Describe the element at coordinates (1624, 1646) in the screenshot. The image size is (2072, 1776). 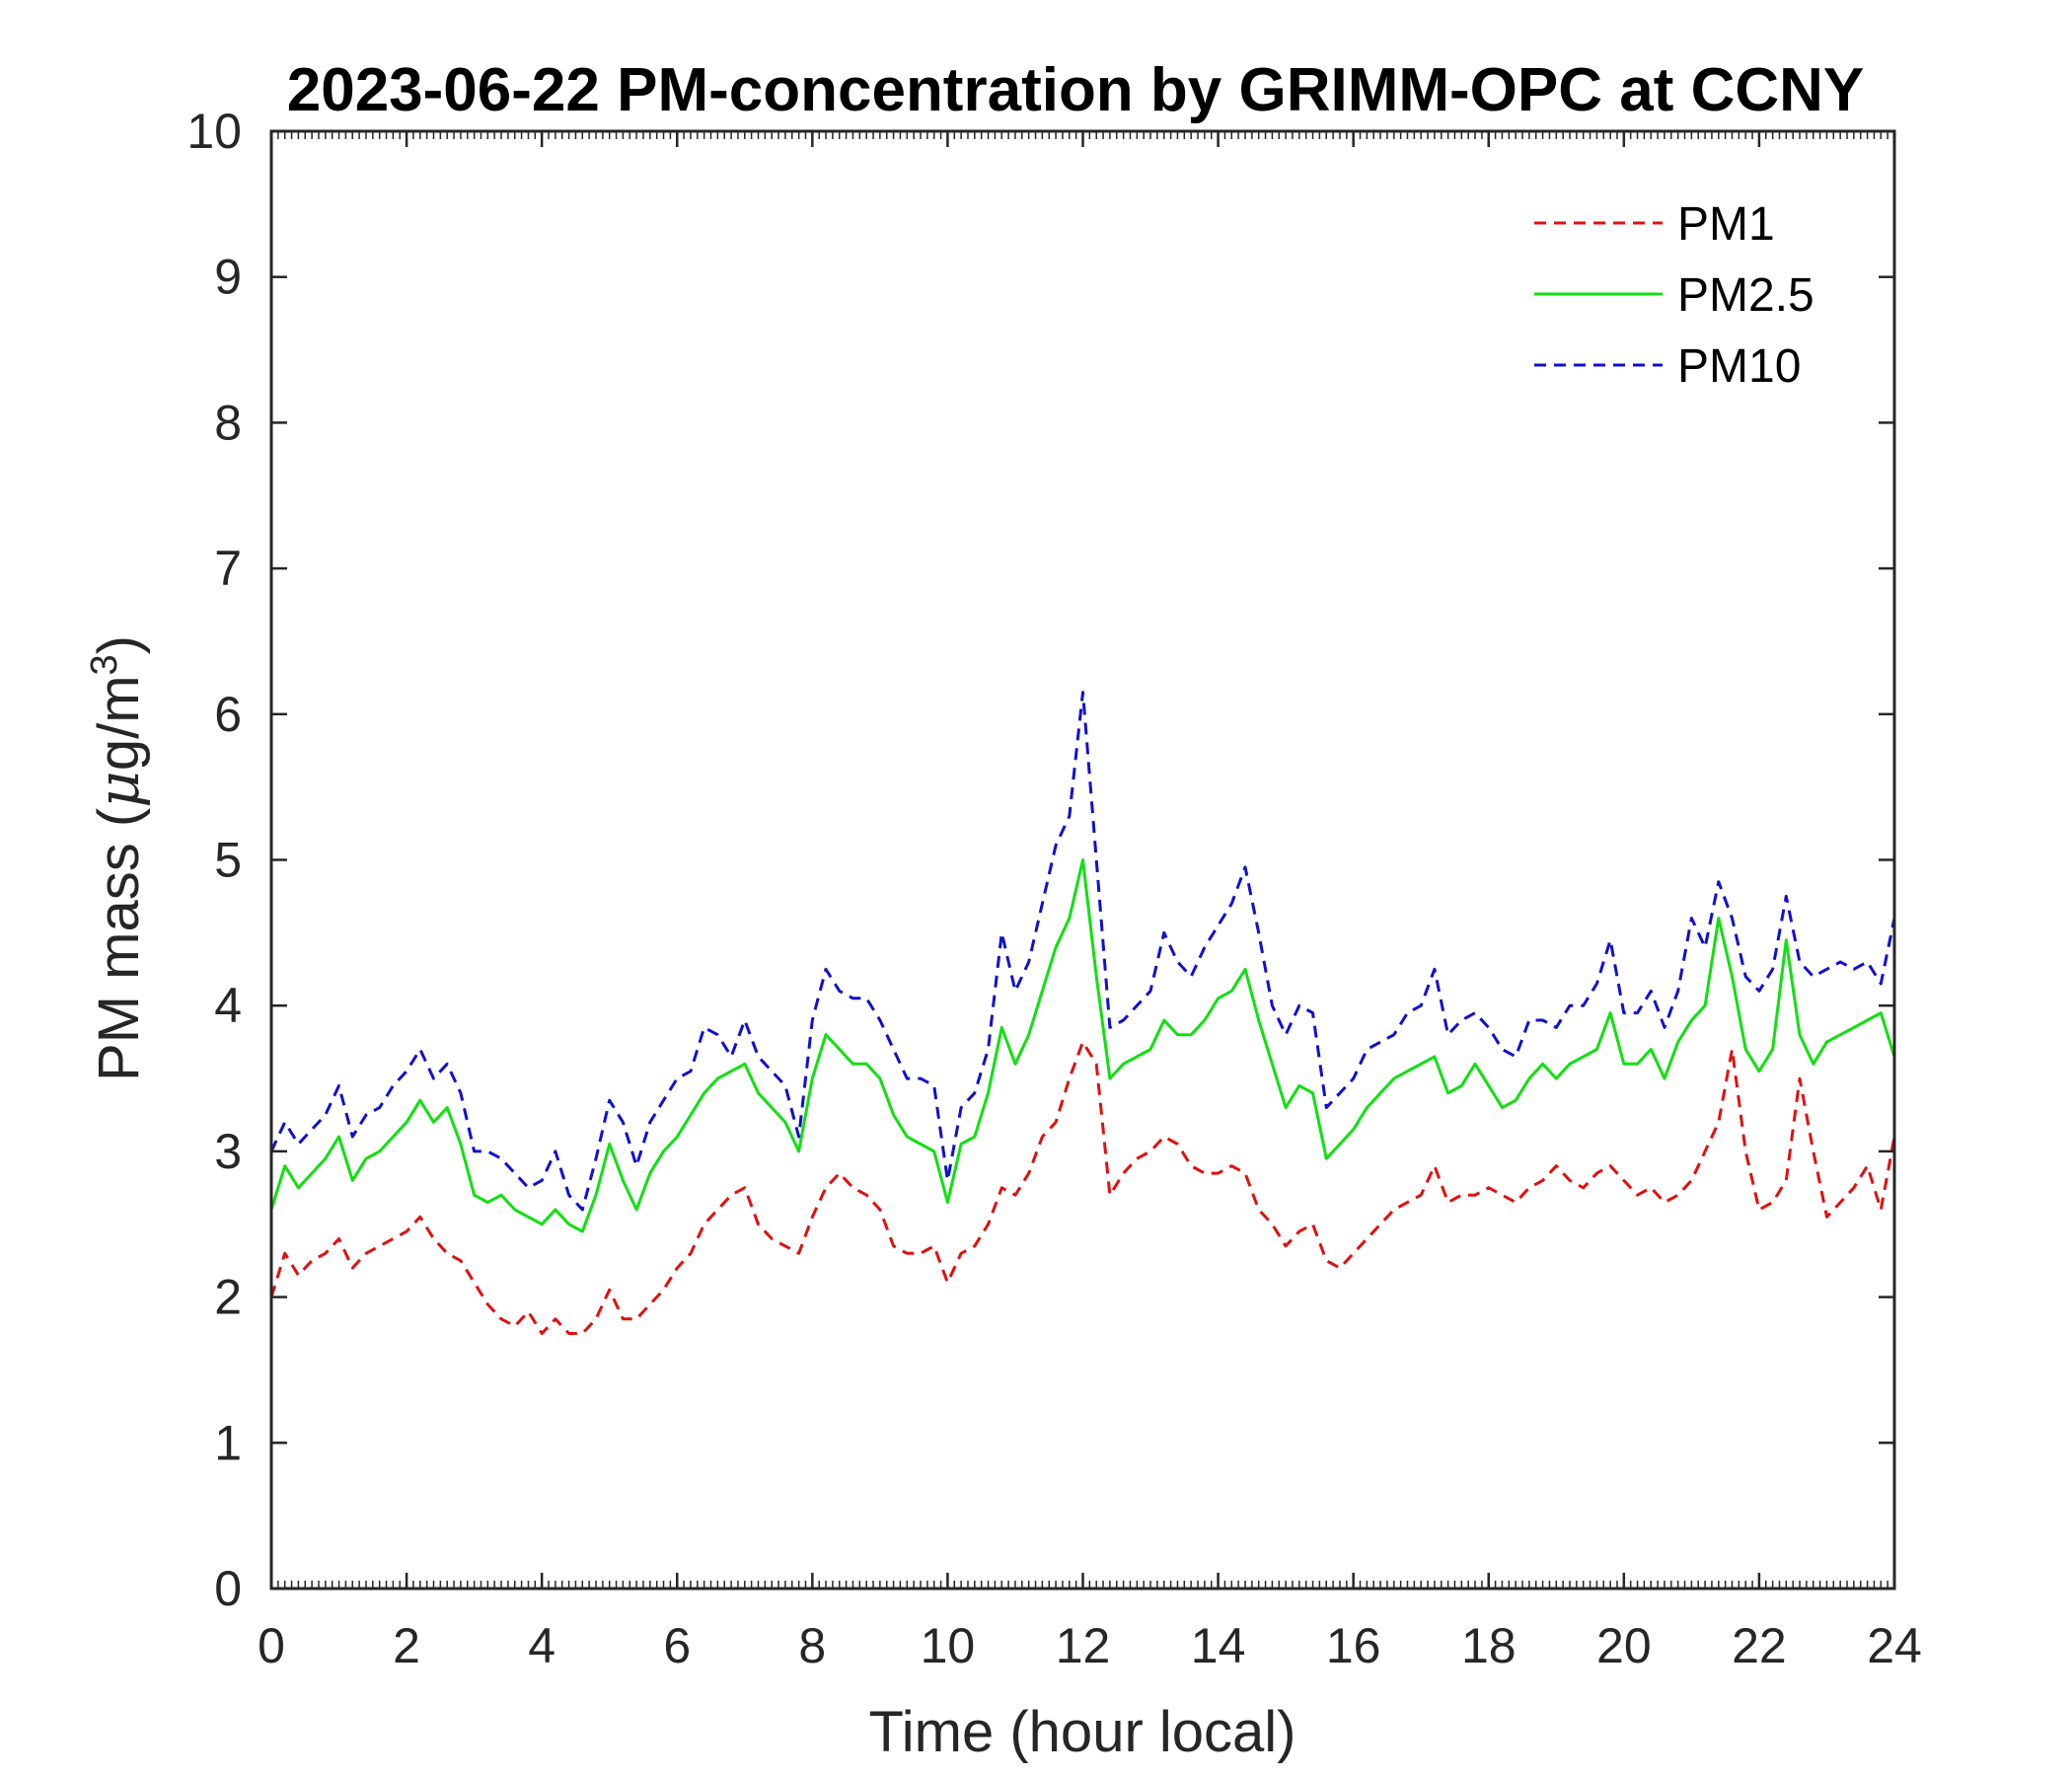
I see `x-tick-label: 20` at that location.